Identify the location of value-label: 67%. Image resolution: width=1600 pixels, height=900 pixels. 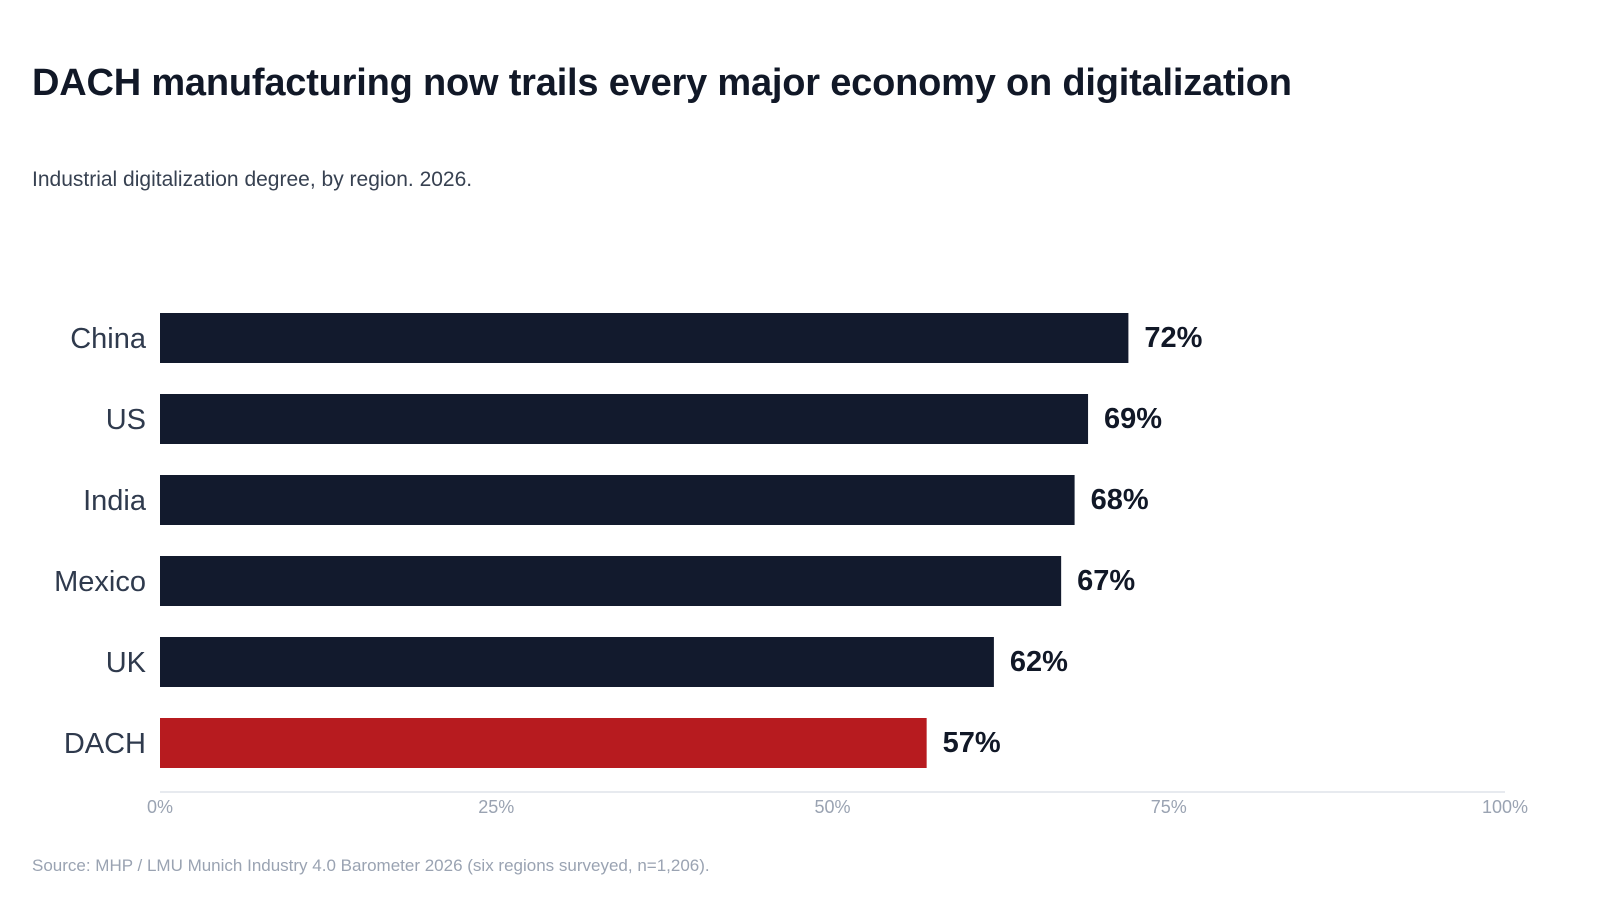
(1106, 581).